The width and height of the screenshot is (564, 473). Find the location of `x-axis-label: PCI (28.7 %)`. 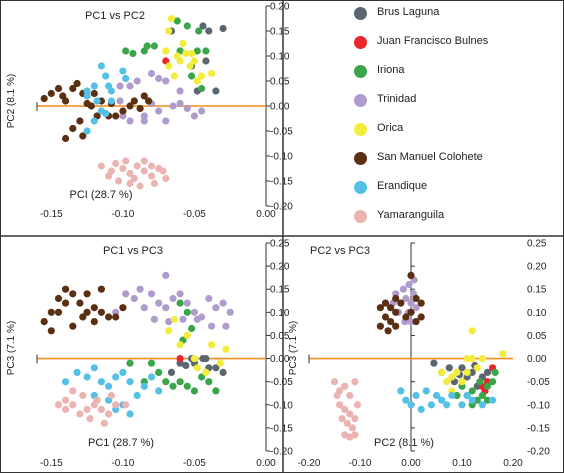

x-axis-label: PCI (28.7 %) is located at coordinates (101, 195).